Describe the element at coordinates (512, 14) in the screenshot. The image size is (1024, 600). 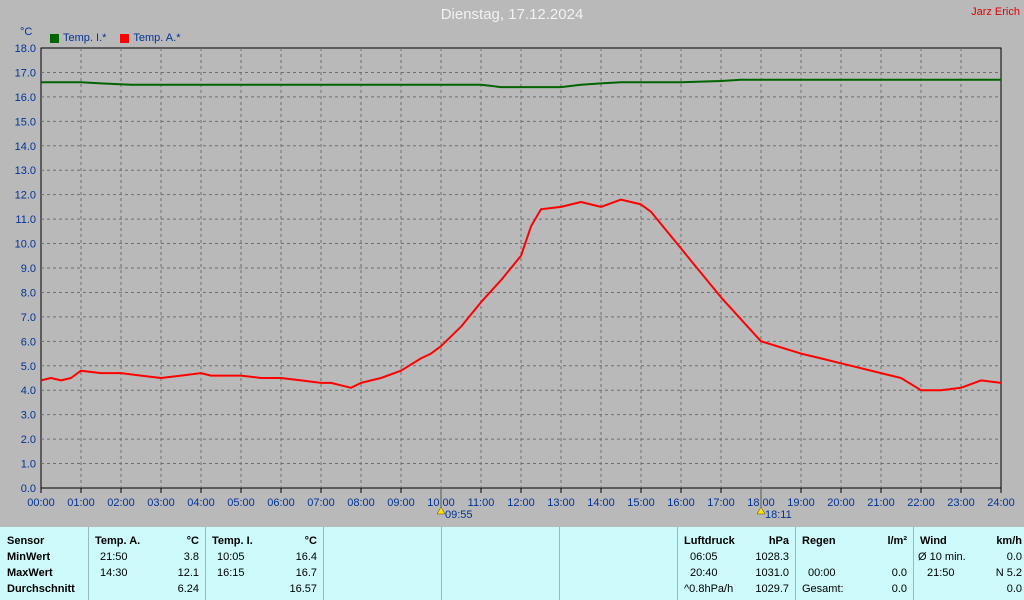
I see `chart-title: Dienstag, 17.12.2024` at that location.